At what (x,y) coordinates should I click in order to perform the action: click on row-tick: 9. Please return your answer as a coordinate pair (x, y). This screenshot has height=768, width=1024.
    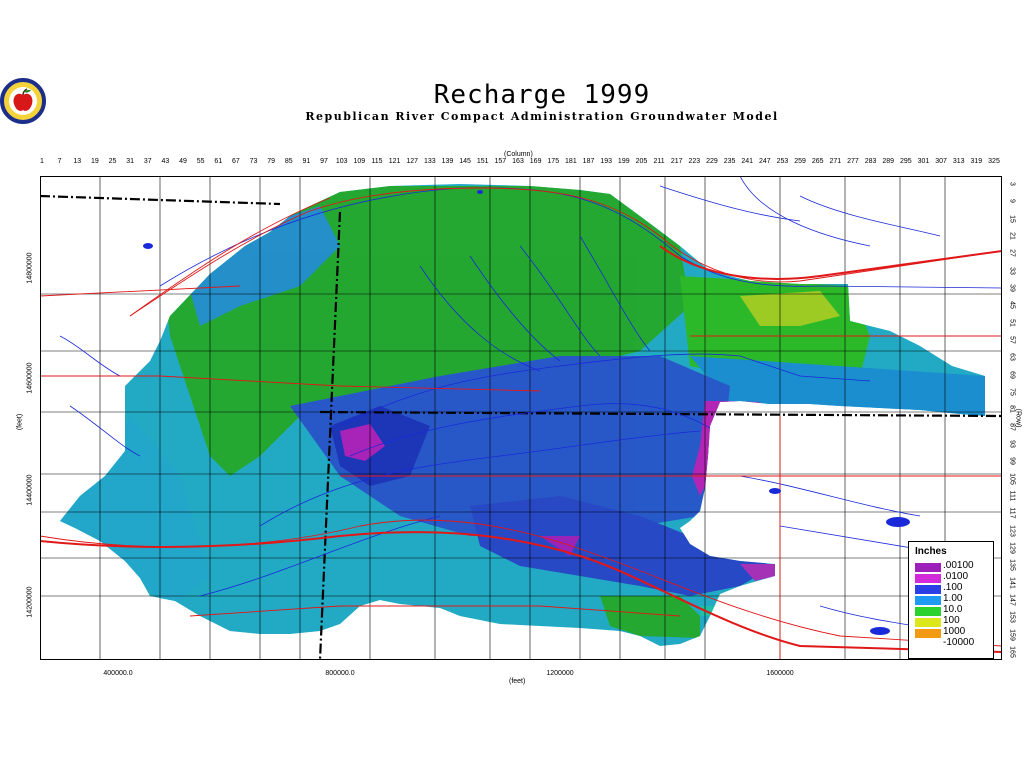
    Looking at the image, I should click on (1012, 201).